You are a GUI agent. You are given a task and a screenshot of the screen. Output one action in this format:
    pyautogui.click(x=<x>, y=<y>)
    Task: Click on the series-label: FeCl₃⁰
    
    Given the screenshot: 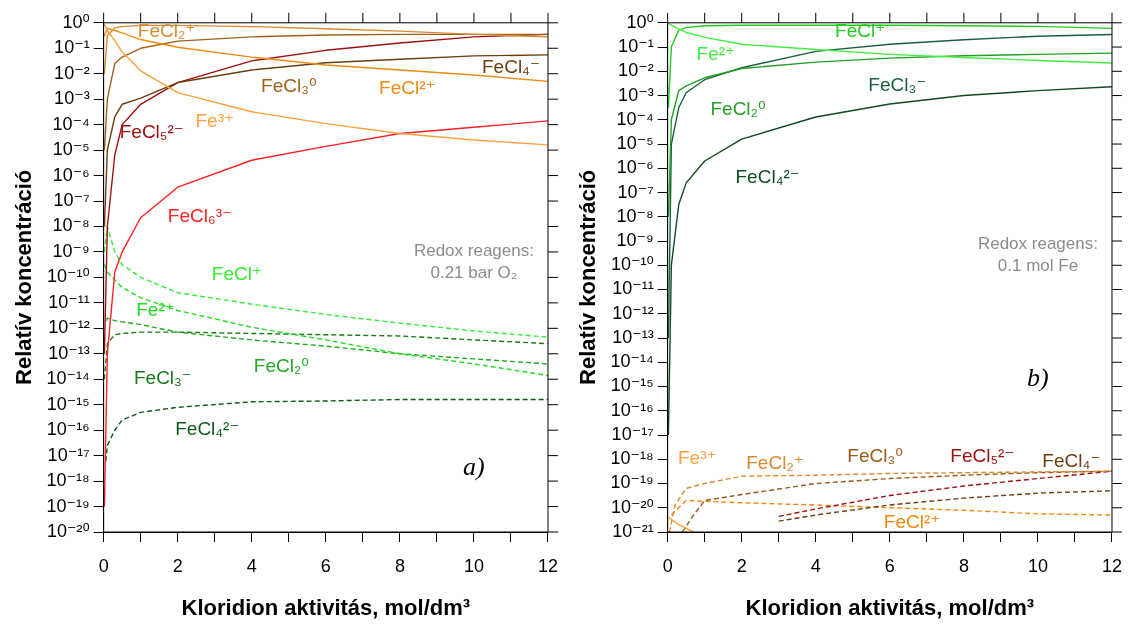 What is the action you would take?
    pyautogui.click(x=875, y=456)
    